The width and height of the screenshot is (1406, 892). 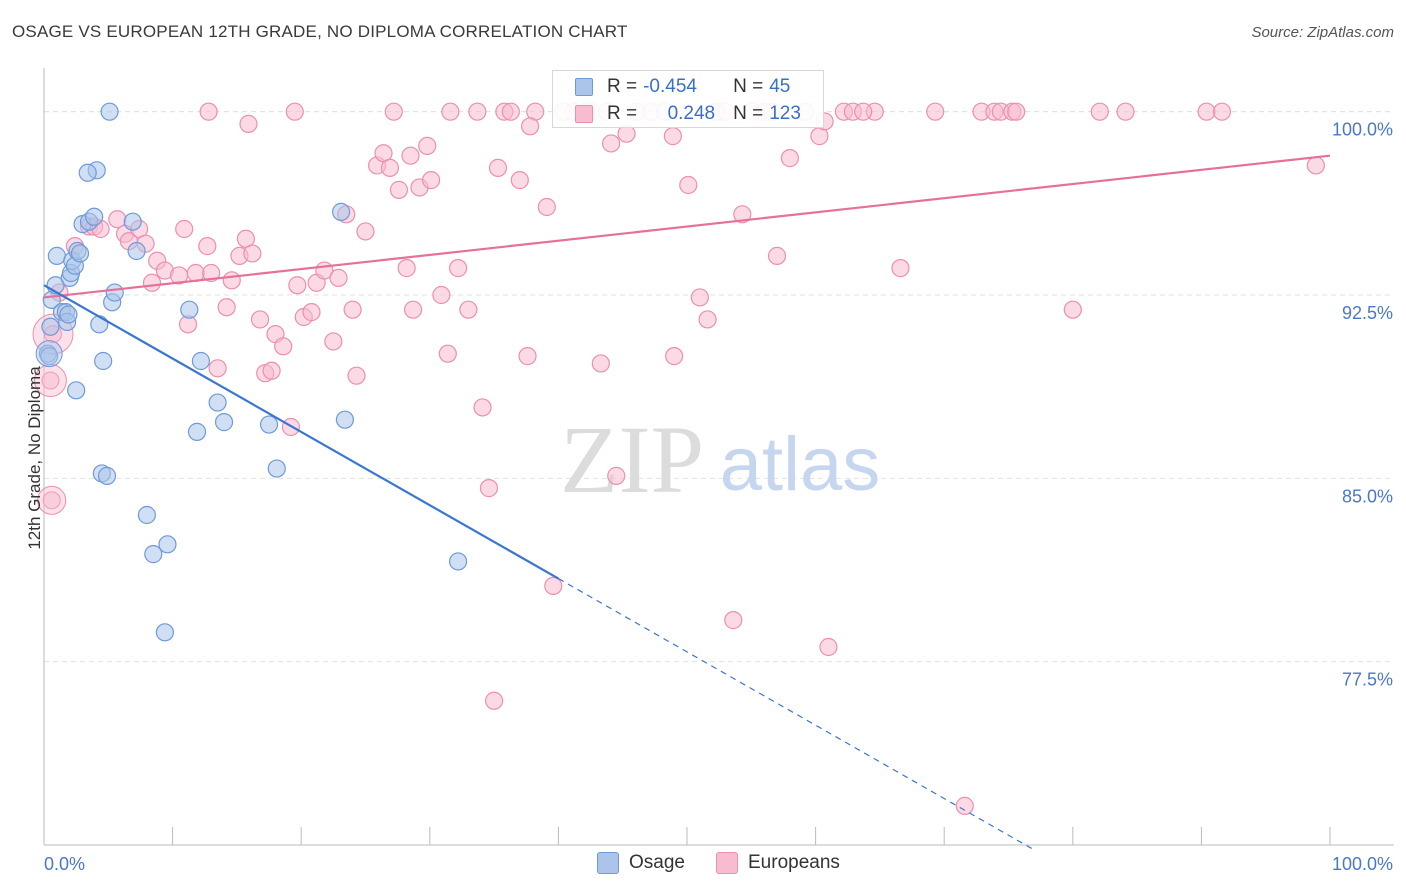 I want to click on source-label: Source: ZipAtlas.com, so click(x=1322, y=32).